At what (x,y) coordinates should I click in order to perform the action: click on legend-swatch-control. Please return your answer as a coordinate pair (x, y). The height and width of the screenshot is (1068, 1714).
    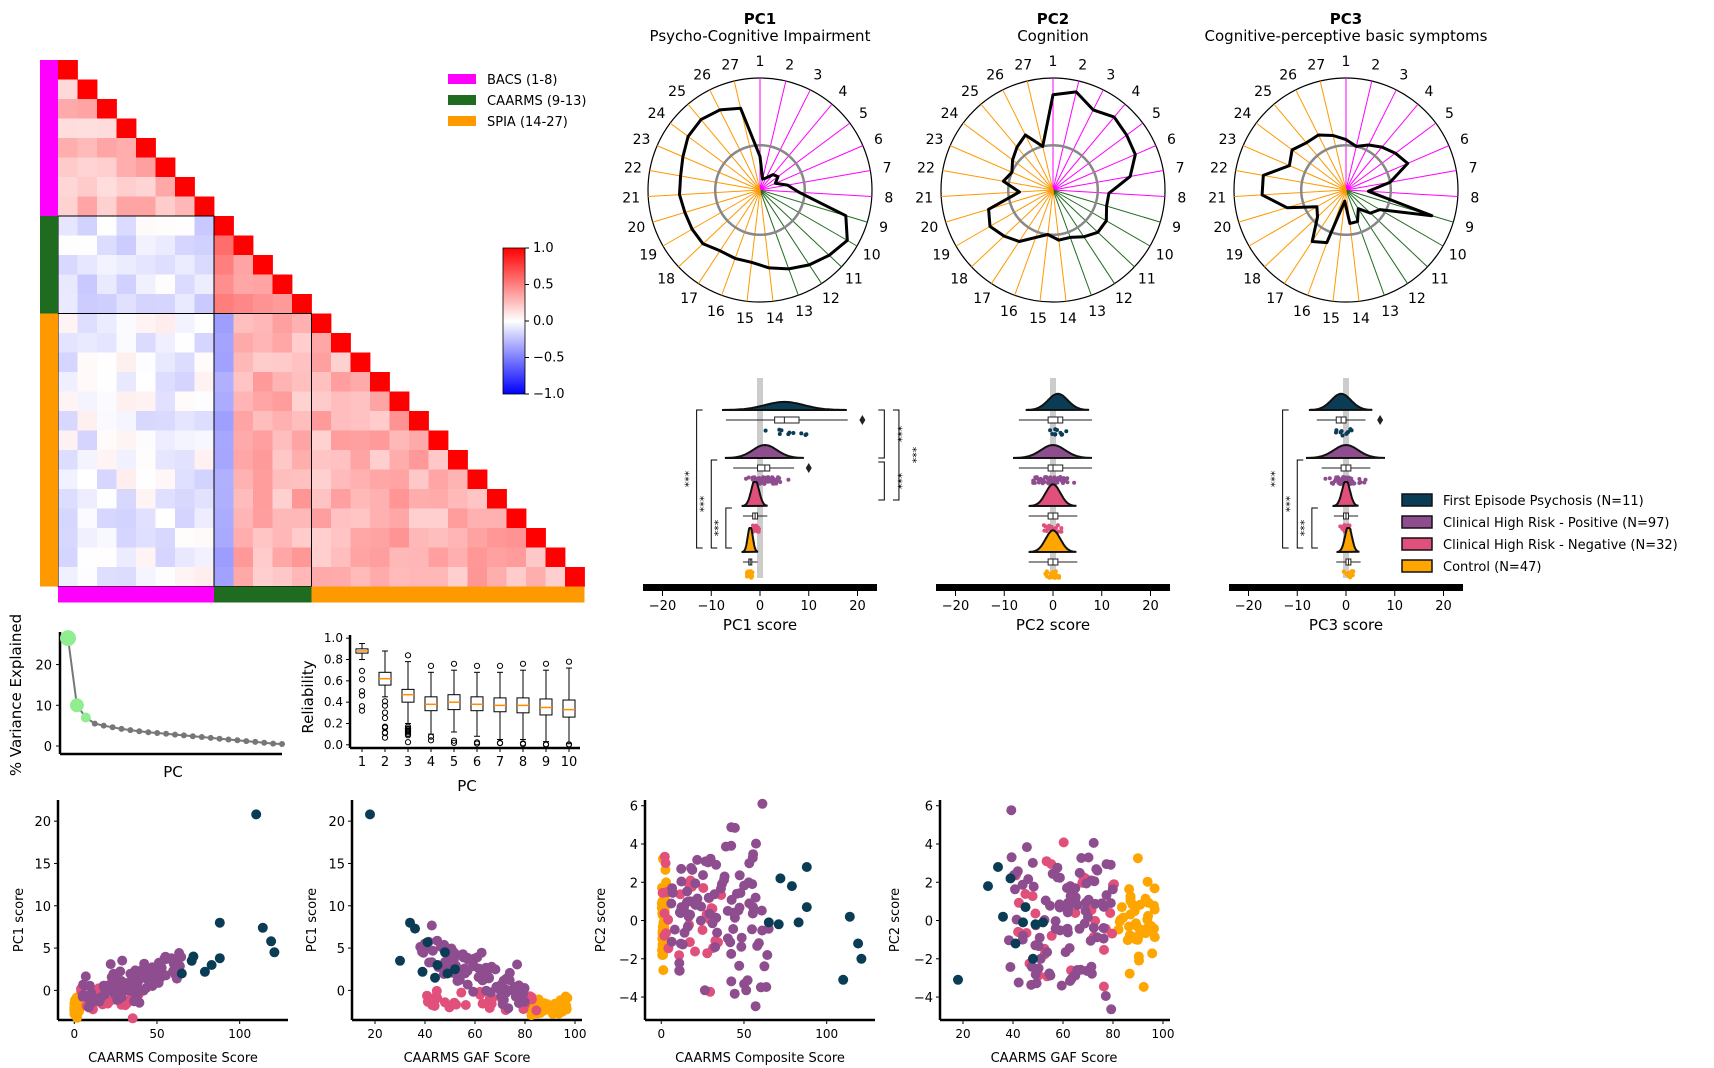
    Looking at the image, I should click on (1417, 566).